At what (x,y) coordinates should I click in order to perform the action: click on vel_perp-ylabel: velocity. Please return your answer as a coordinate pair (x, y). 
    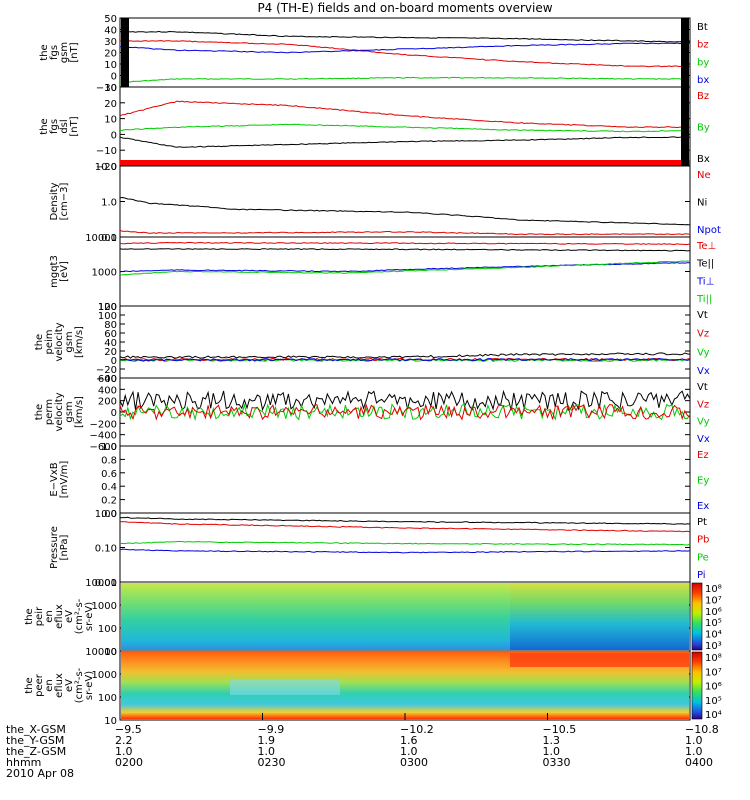
    Looking at the image, I should click on (59, 411).